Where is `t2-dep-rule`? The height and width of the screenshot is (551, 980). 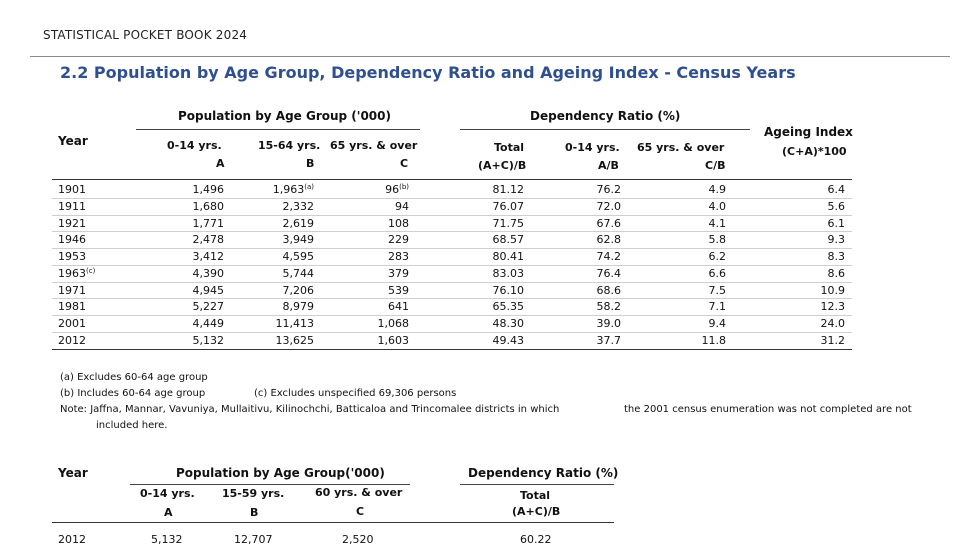
t2-dep-rule is located at coordinates (537, 484).